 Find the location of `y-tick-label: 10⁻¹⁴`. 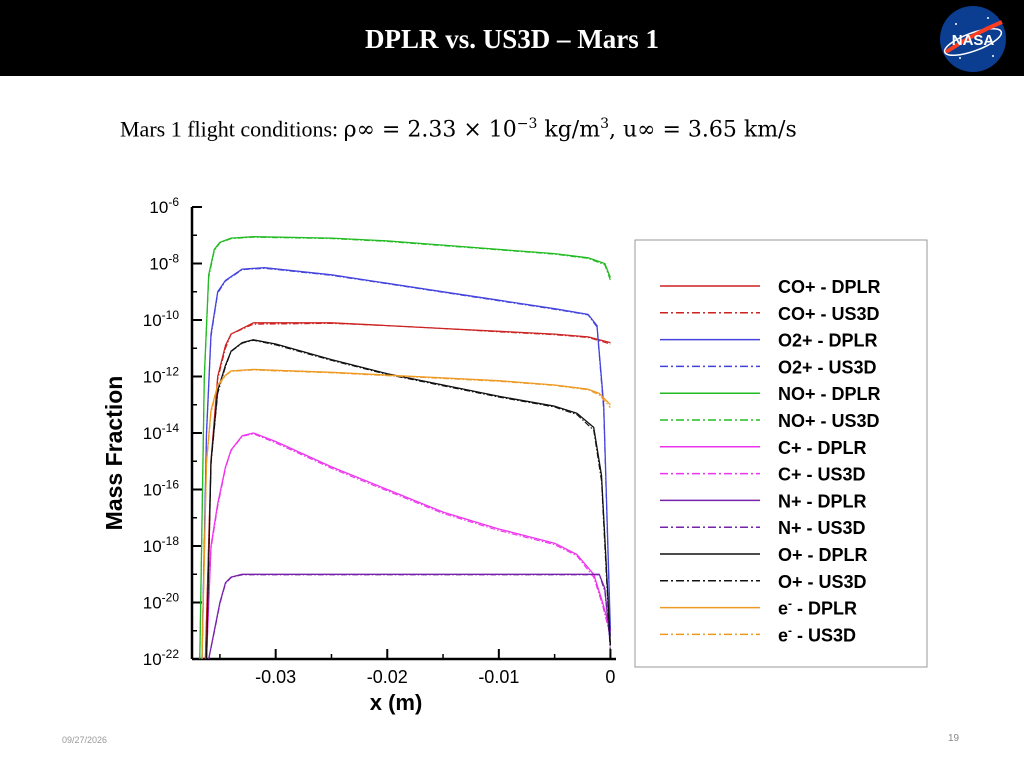

y-tick-label: 10⁻¹⁴ is located at coordinates (161, 432).